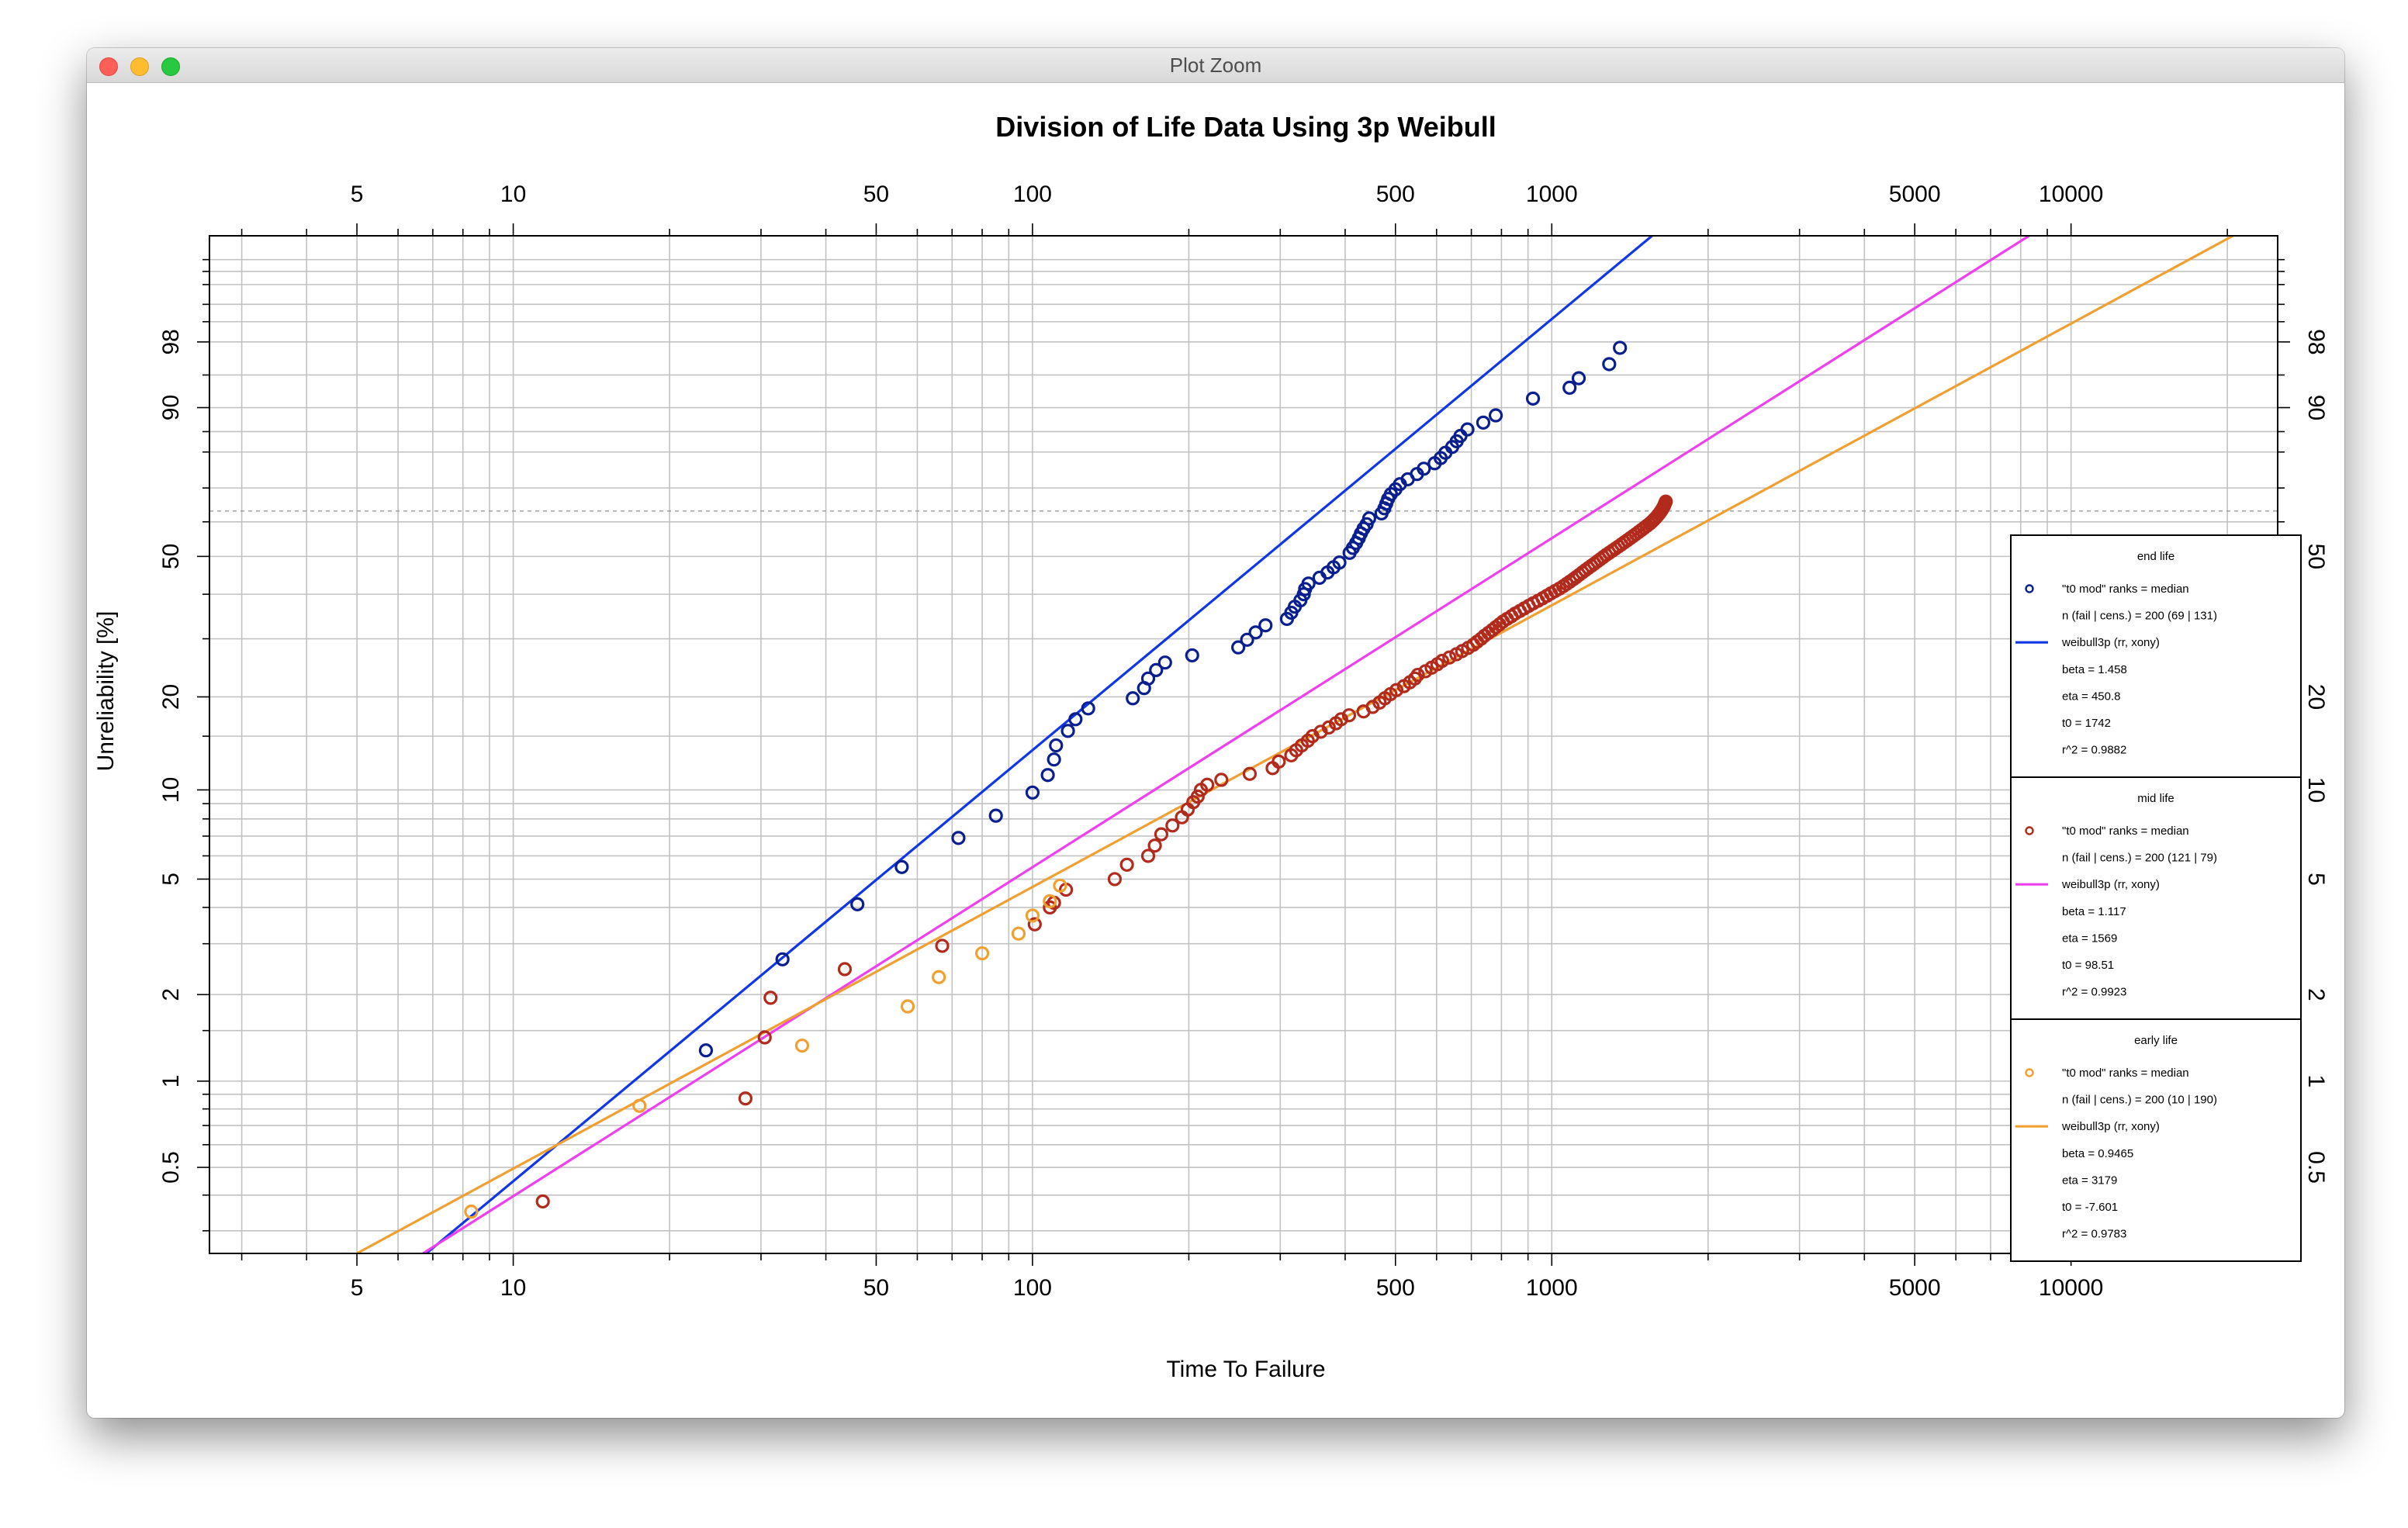 The height and width of the screenshot is (1528, 2408). What do you see at coordinates (1215, 65) in the screenshot?
I see `window-titlebar: Plot Zoom` at bounding box center [1215, 65].